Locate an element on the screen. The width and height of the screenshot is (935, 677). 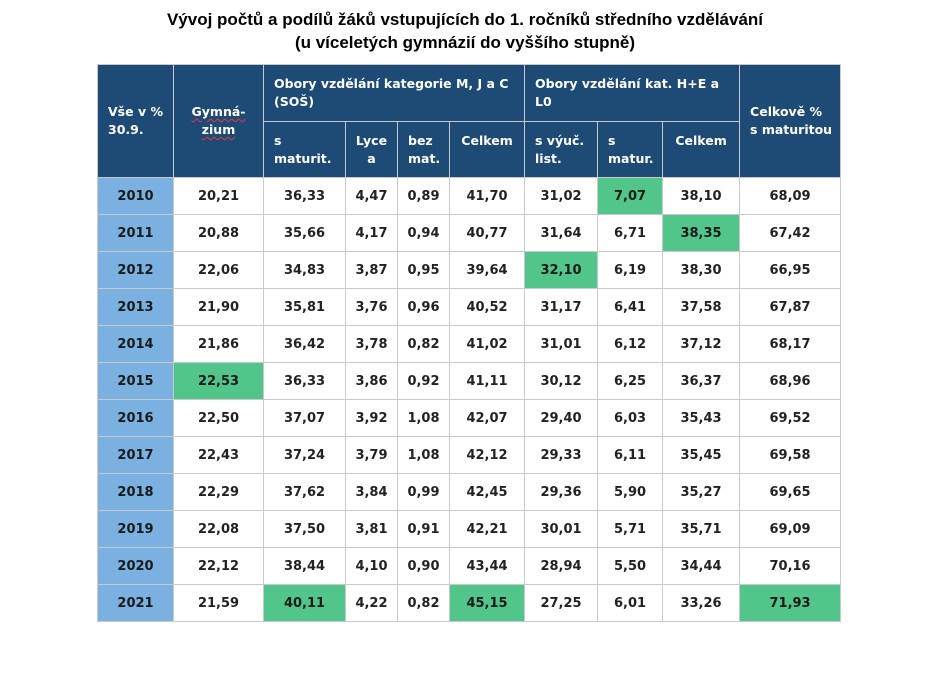
value-cell-s-vyuc: 30,12 is located at coordinates (561, 381).